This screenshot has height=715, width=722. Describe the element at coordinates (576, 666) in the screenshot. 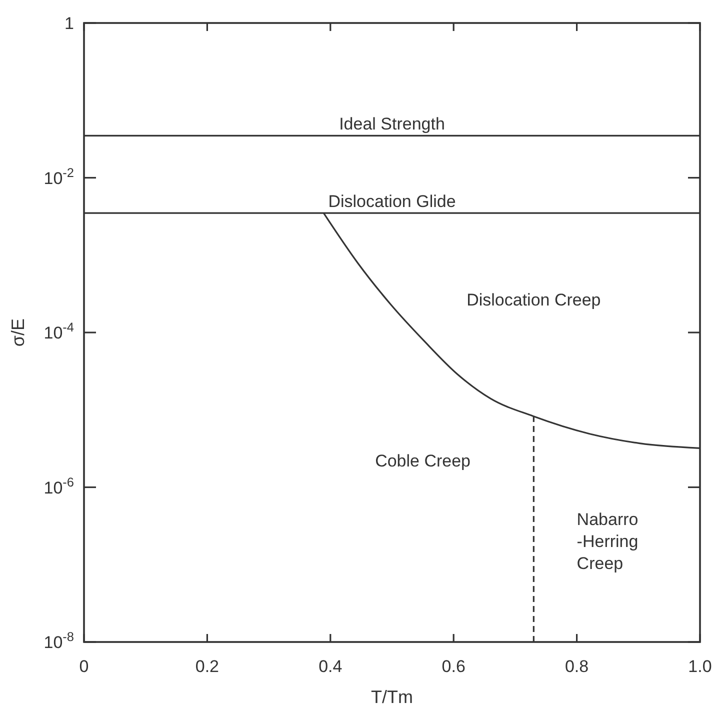

I see `x-tick-label: 0.8` at that location.